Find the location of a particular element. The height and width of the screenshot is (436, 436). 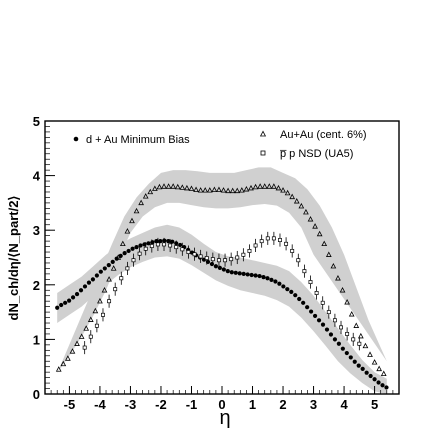

x-tick-label: 3 is located at coordinates (313, 404).